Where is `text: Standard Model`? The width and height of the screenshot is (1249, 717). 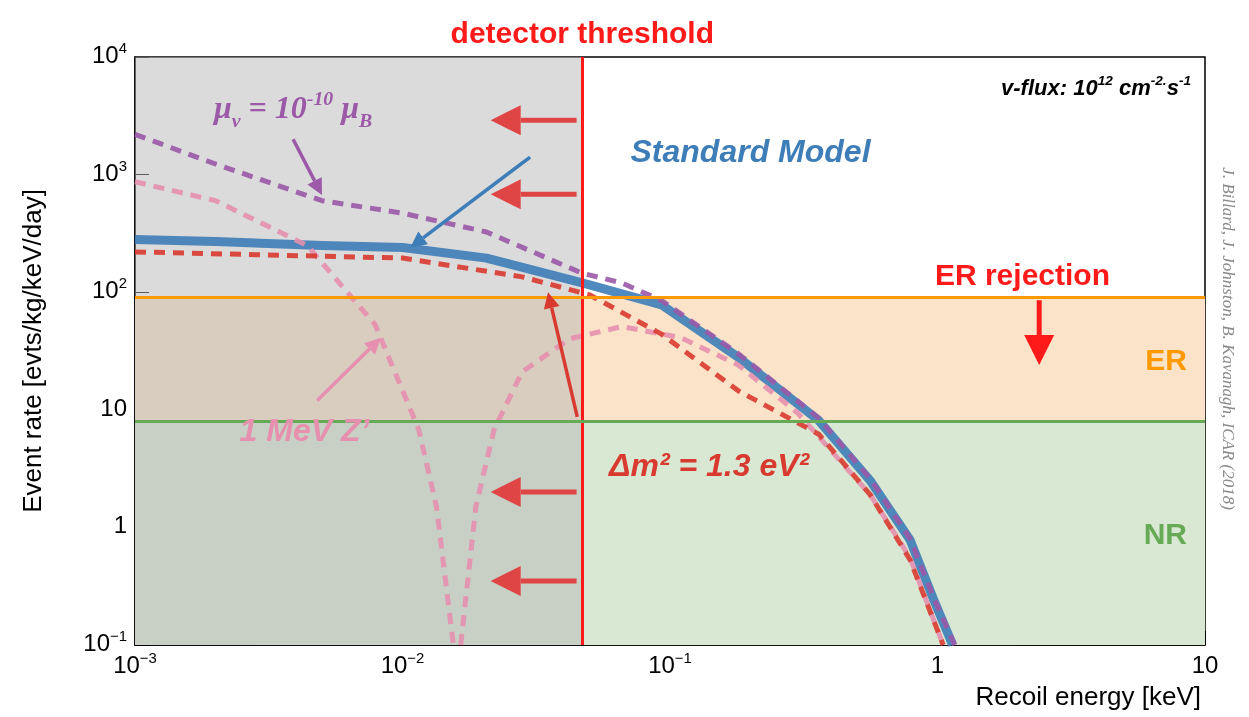
text: Standard Model is located at coordinates (751, 151).